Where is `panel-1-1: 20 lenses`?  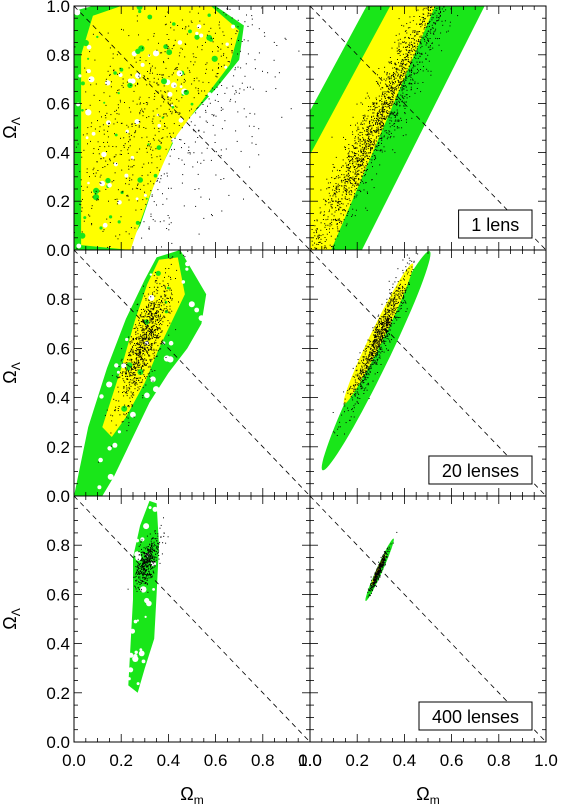 panel-1-1: 20 lenses is located at coordinates (428, 373).